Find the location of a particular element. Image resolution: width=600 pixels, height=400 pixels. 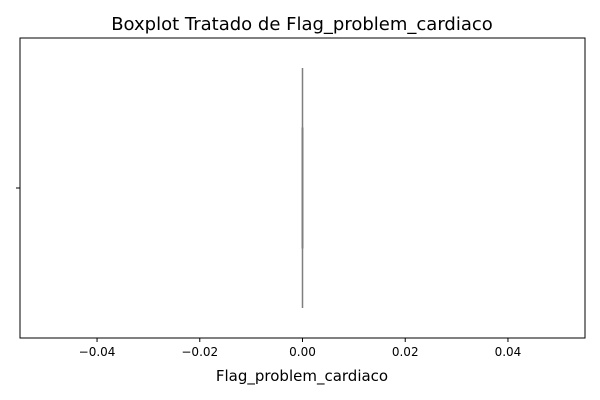

x-tick-label: −0.02 is located at coordinates (199, 352).